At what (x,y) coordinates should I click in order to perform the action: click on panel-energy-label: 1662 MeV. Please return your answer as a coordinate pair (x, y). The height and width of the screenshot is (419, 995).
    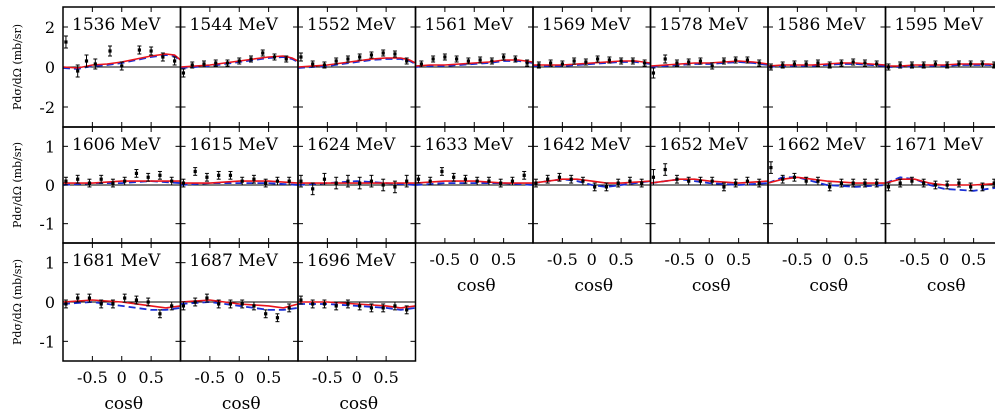
    Looking at the image, I should click on (821, 145).